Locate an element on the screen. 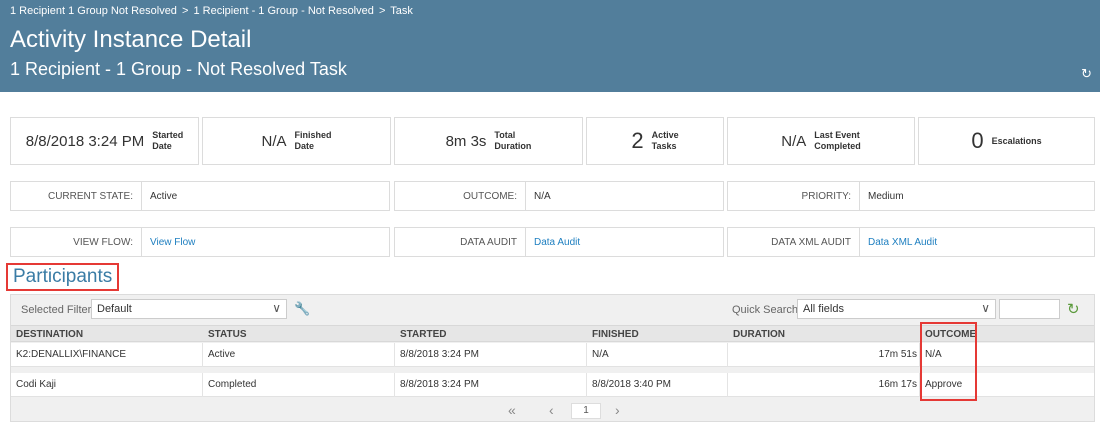  stat-label: Last Event Completed is located at coordinates (837, 140).